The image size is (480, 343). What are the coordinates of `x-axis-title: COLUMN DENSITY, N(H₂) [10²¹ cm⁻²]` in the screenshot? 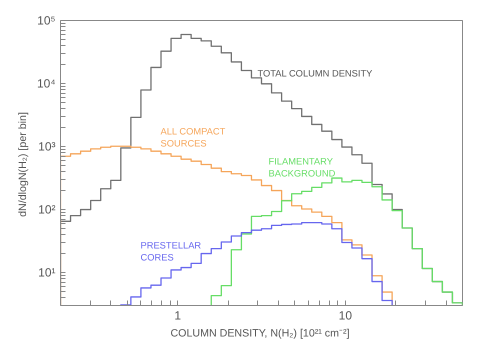 It's located at (260, 334).